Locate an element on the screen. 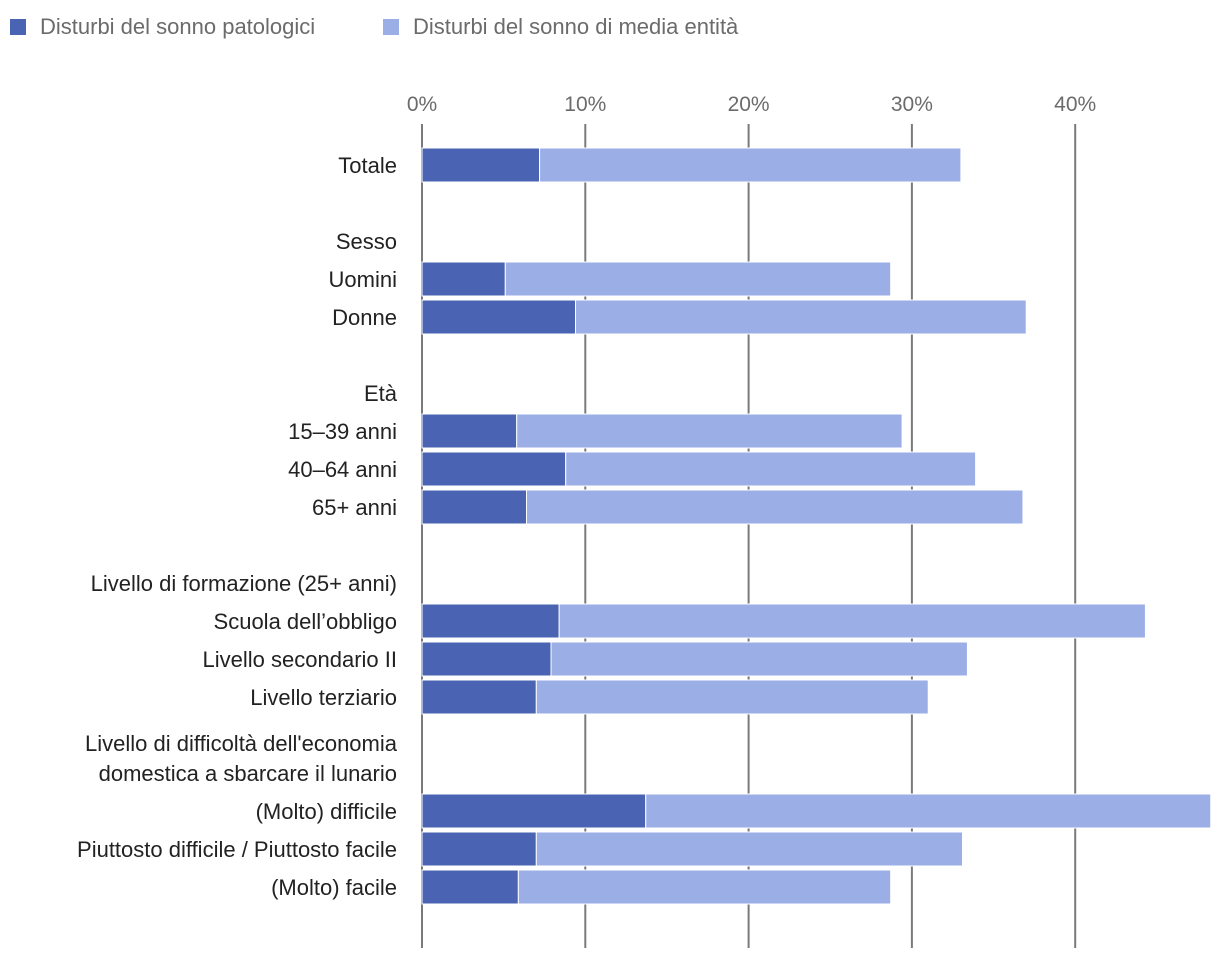 This screenshot has height=958, width=1220. x-tick-label: 40% is located at coordinates (1075, 104).